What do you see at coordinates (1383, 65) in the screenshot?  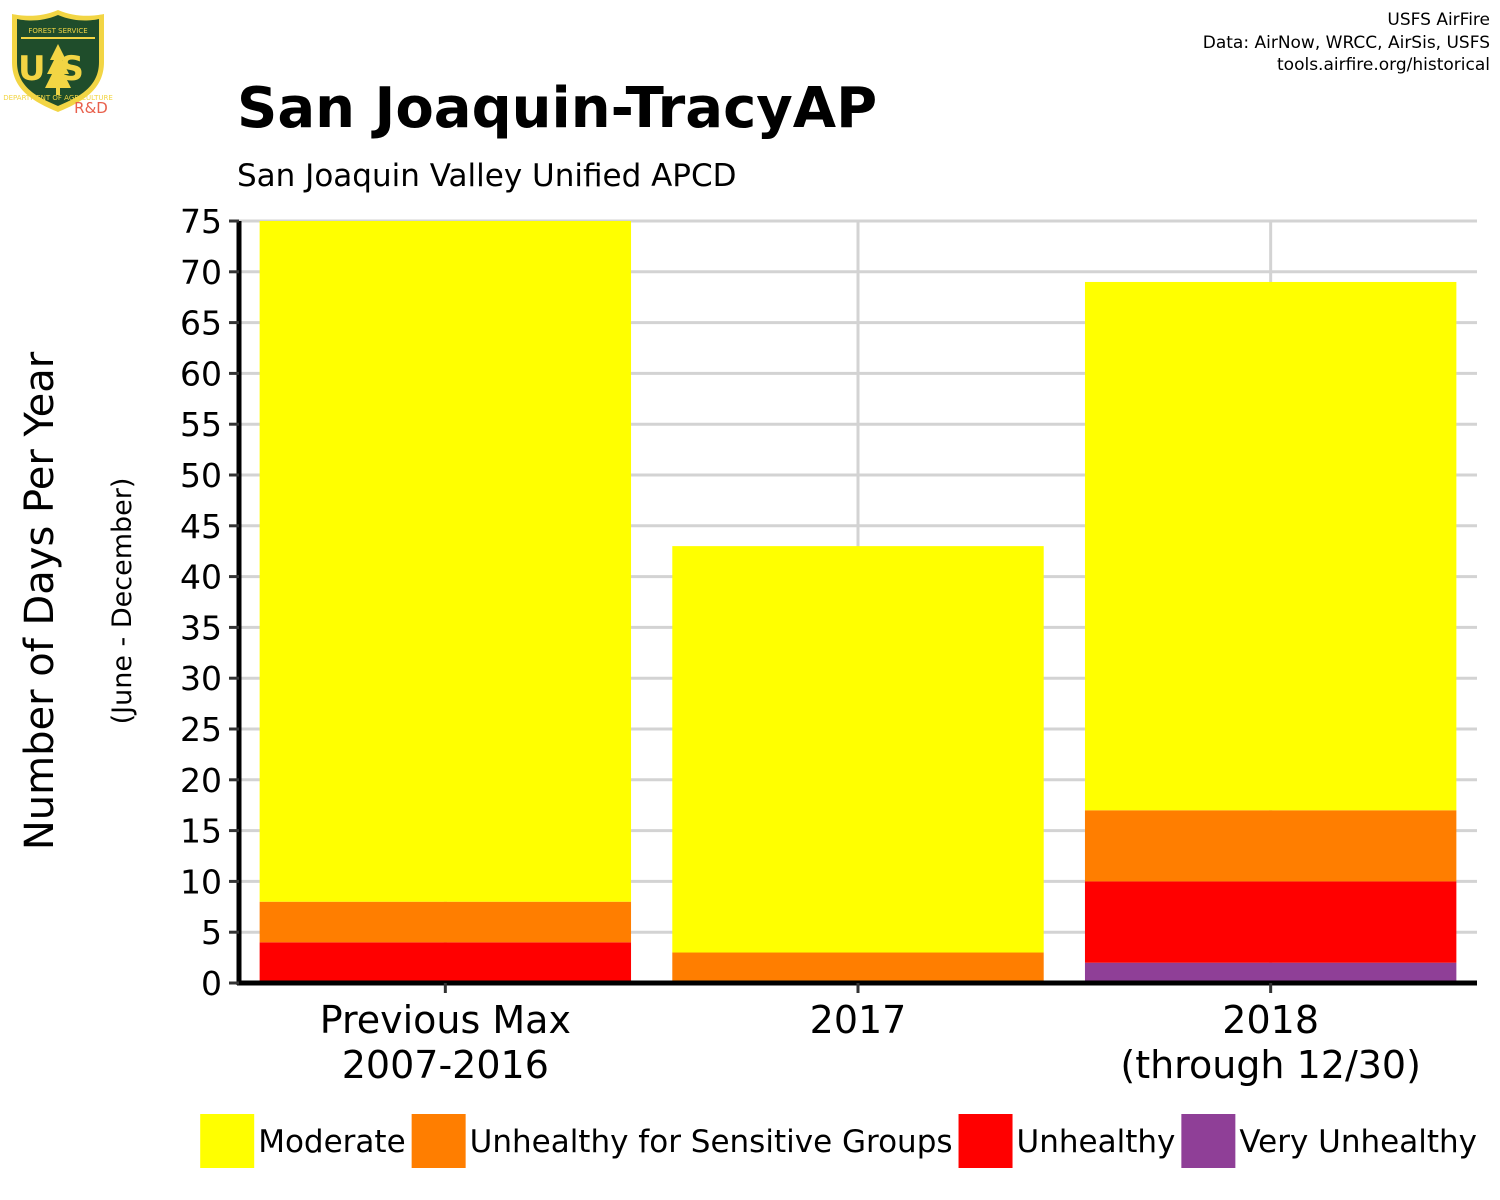 I see `credit-line-3: tools.airfire.org/historical` at bounding box center [1383, 65].